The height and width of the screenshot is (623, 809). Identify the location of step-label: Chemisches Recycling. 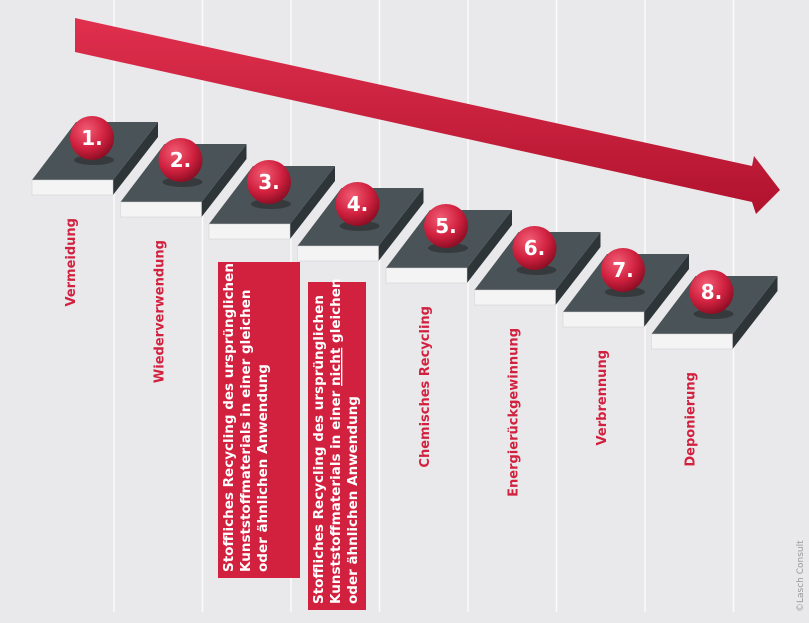
(425, 387).